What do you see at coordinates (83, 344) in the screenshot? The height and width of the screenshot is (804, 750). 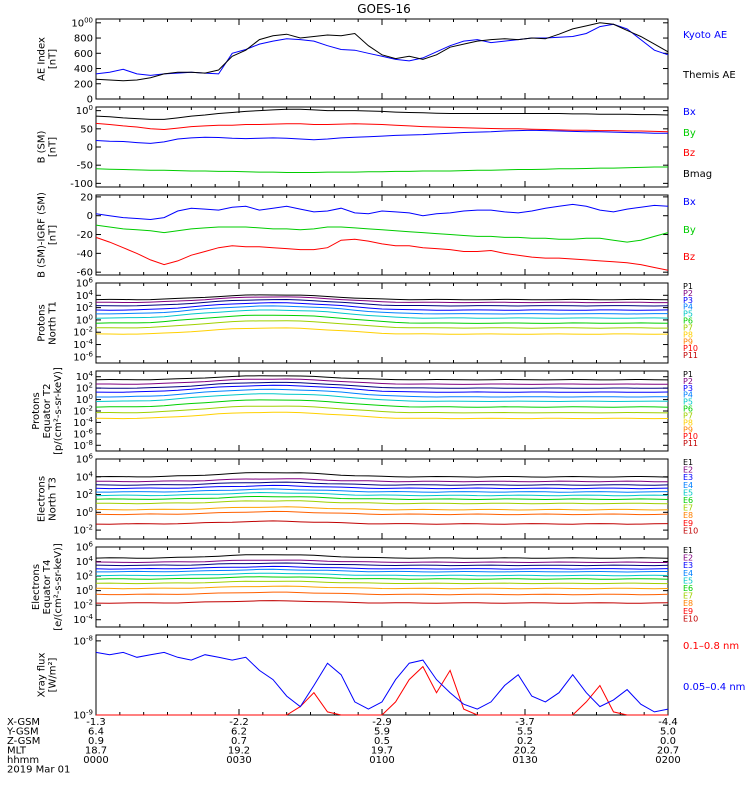 I see `y-tick-label: 10⁻⁴` at bounding box center [83, 344].